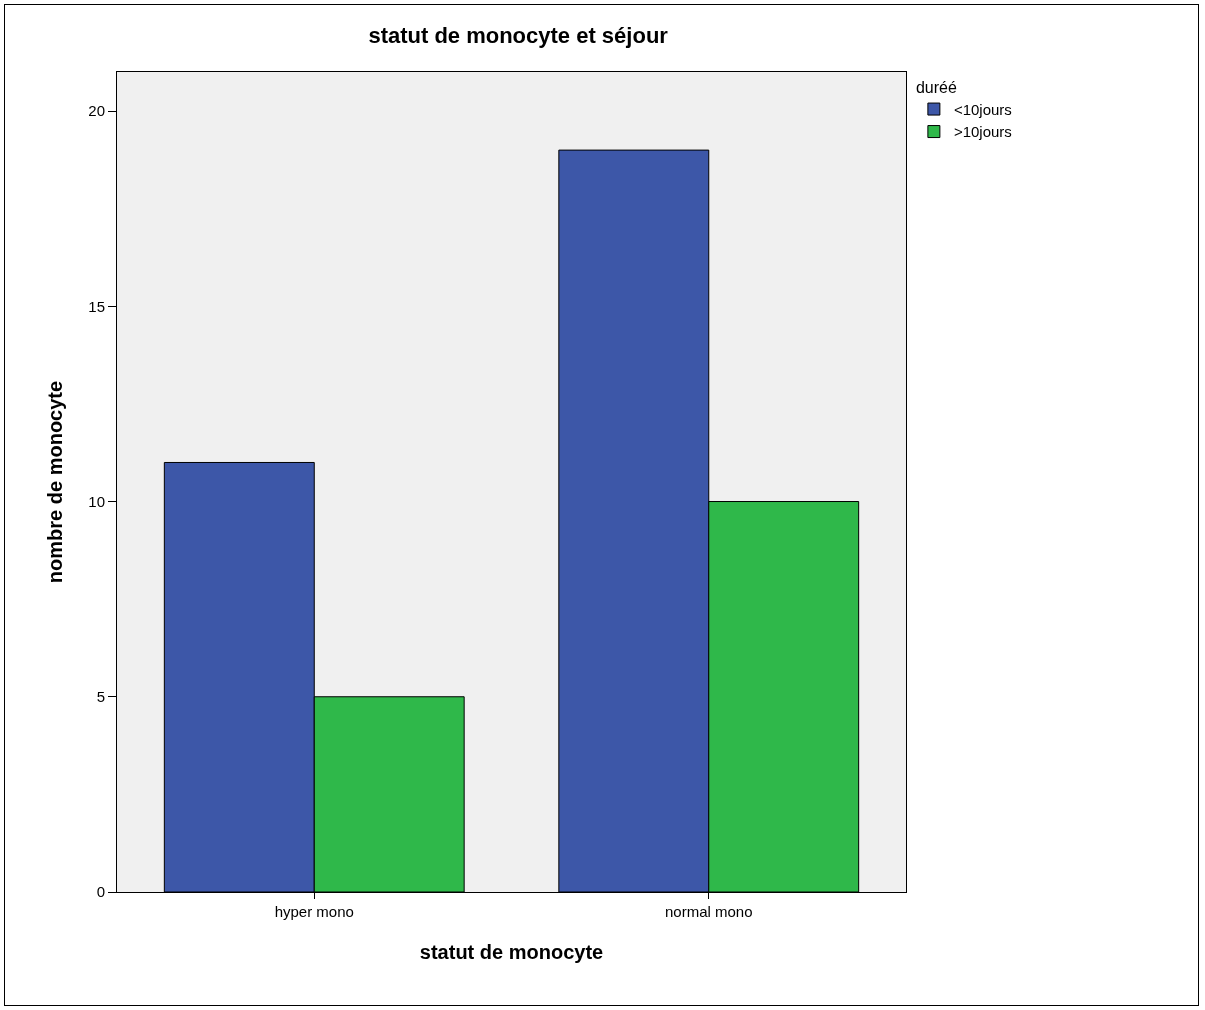  What do you see at coordinates (96, 111) in the screenshot?
I see `y-tick-label: 20` at bounding box center [96, 111].